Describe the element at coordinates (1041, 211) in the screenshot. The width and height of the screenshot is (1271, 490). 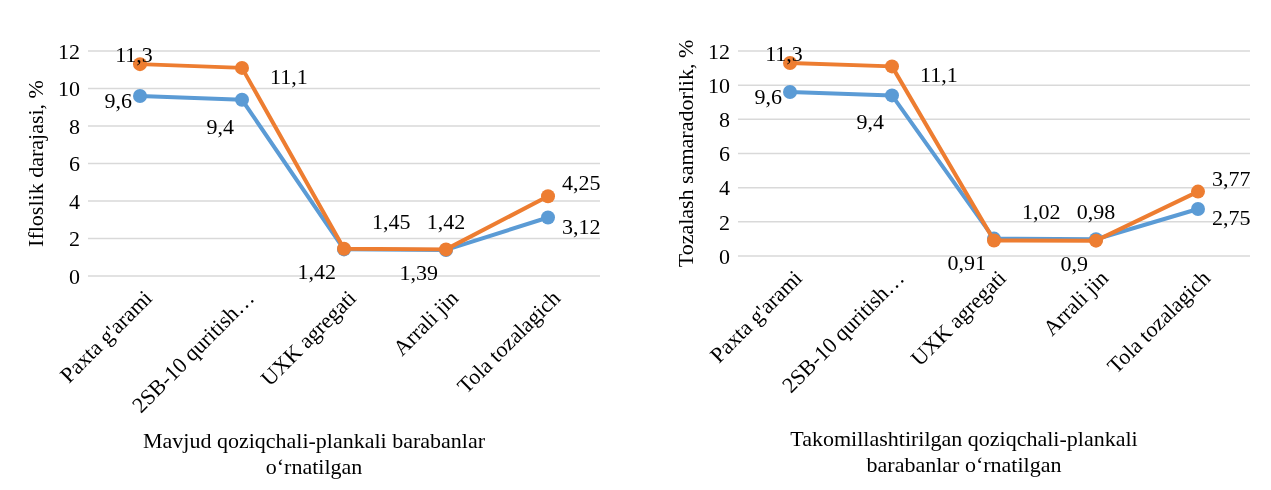
I see `data-label: 1,02` at that location.